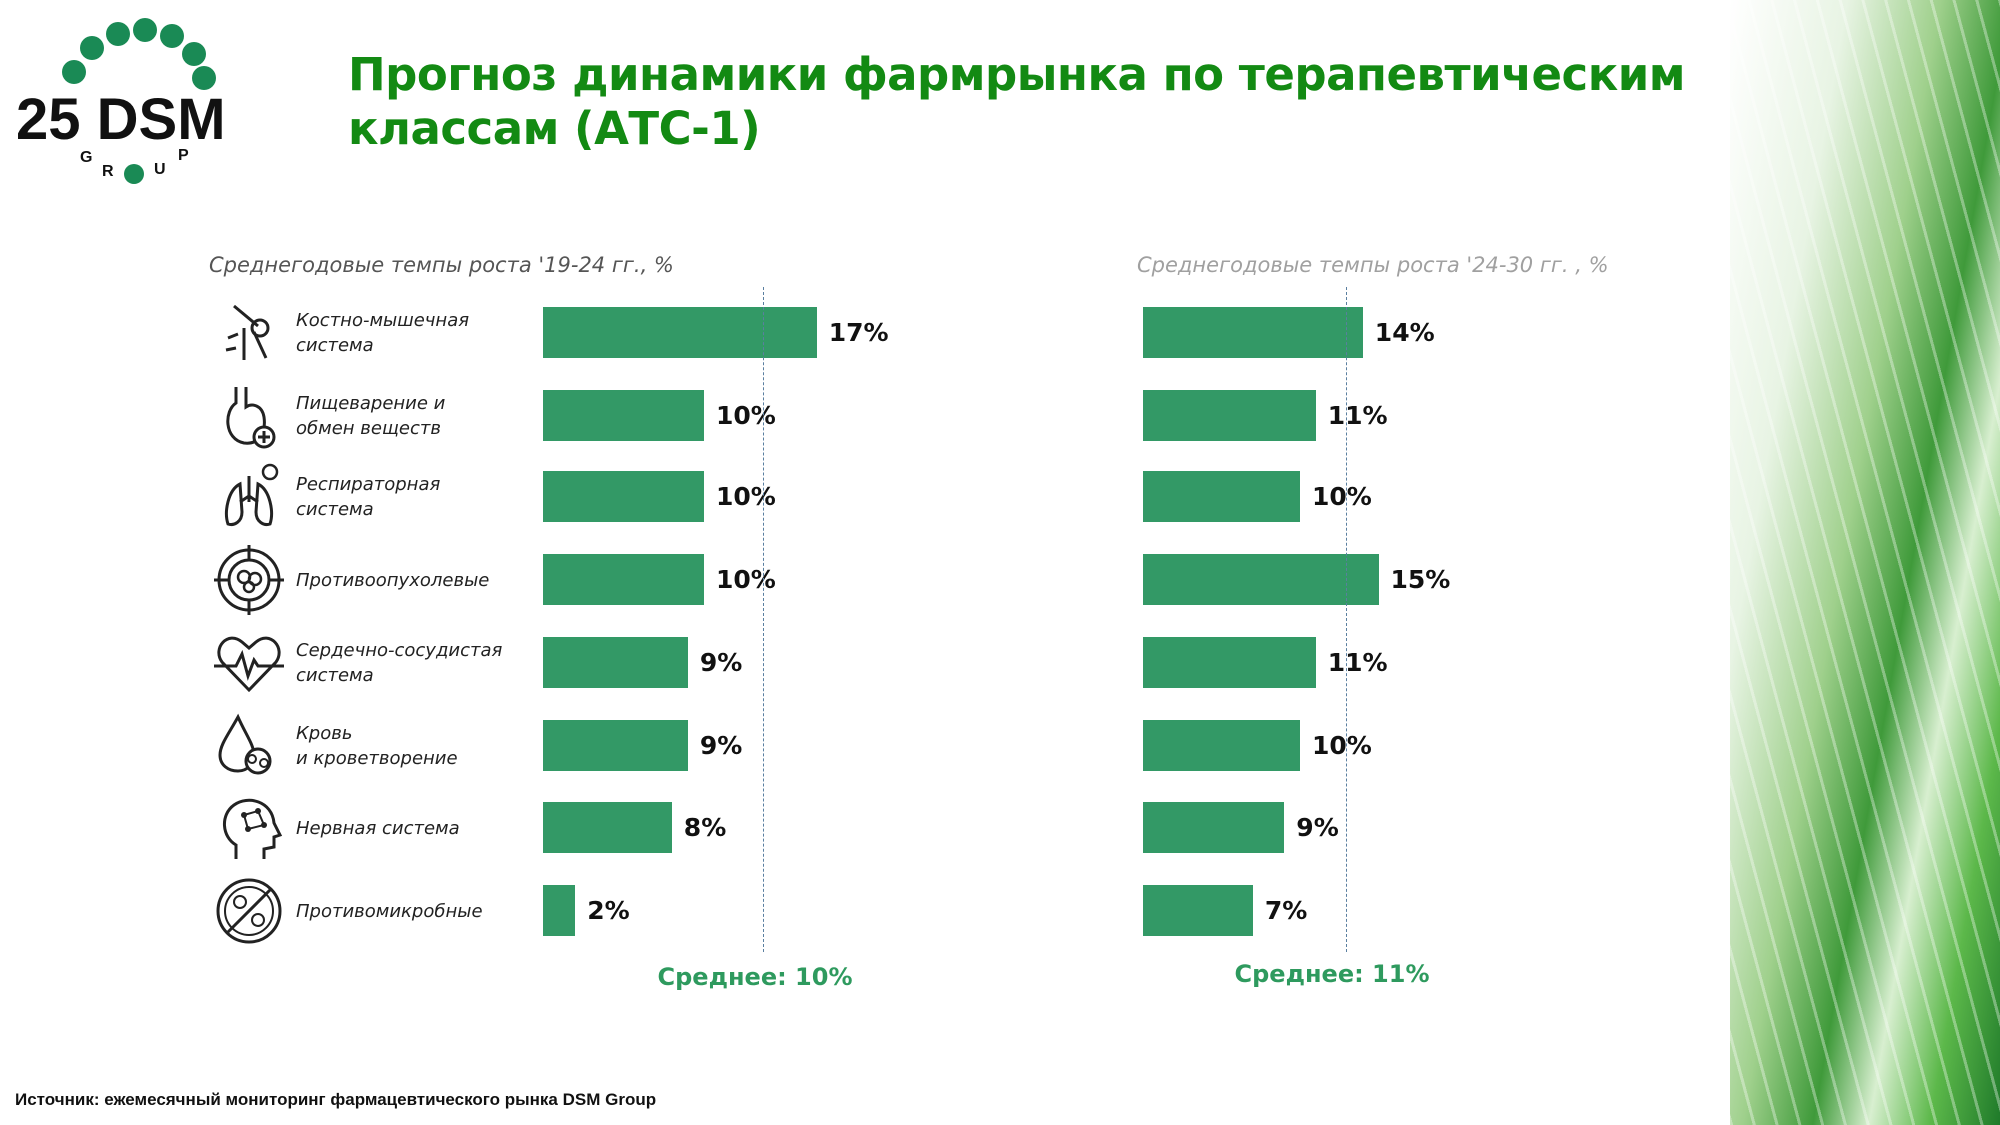 This screenshot has width=2000, height=1125. I want to click on title-line-2: классам (АТС-1), so click(554, 128).